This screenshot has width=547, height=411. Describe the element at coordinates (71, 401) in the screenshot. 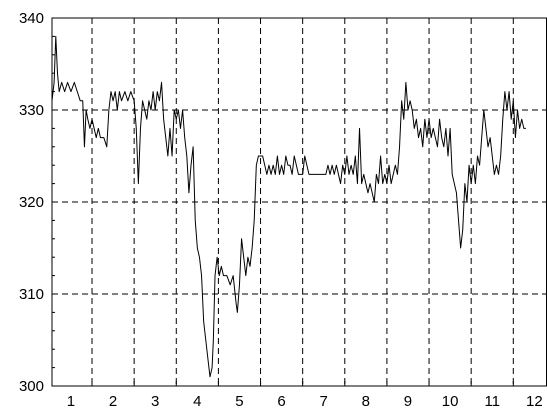

I see `x-tick-label: 1` at that location.